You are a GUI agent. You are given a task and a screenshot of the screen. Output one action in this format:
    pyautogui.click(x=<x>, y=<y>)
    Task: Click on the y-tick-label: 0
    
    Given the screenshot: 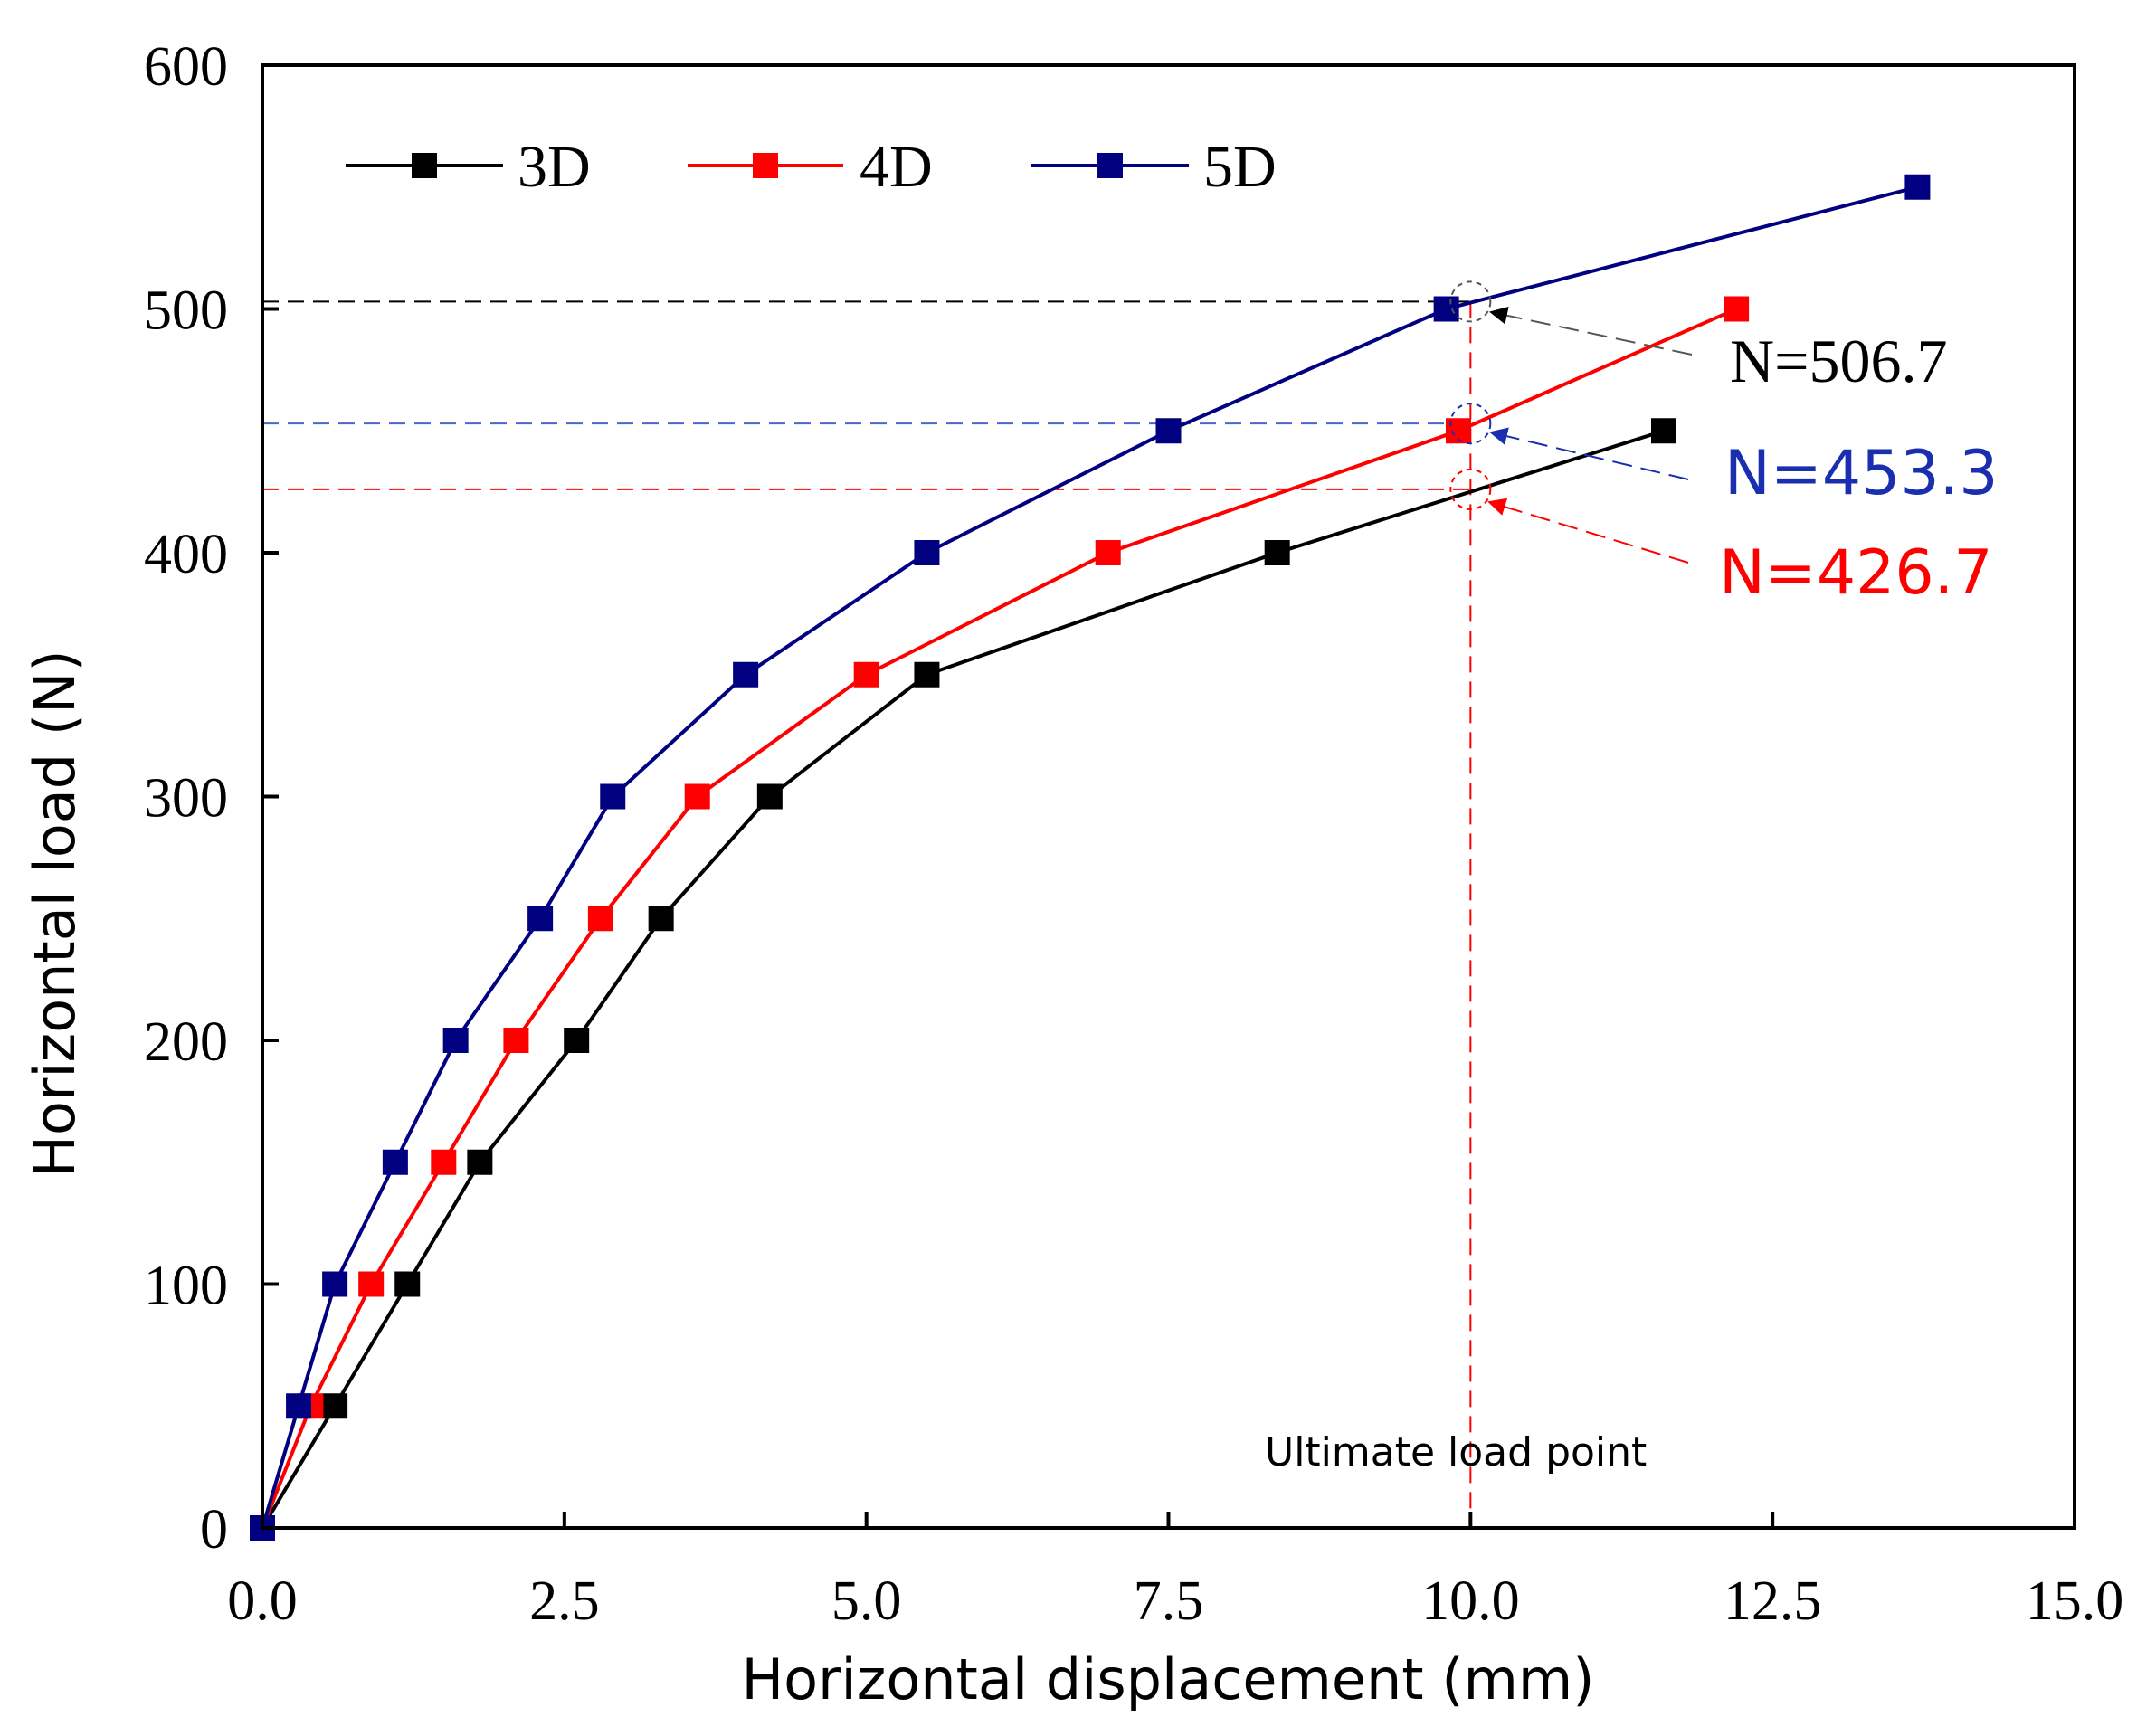 What is the action you would take?
    pyautogui.click(x=214, y=1530)
    